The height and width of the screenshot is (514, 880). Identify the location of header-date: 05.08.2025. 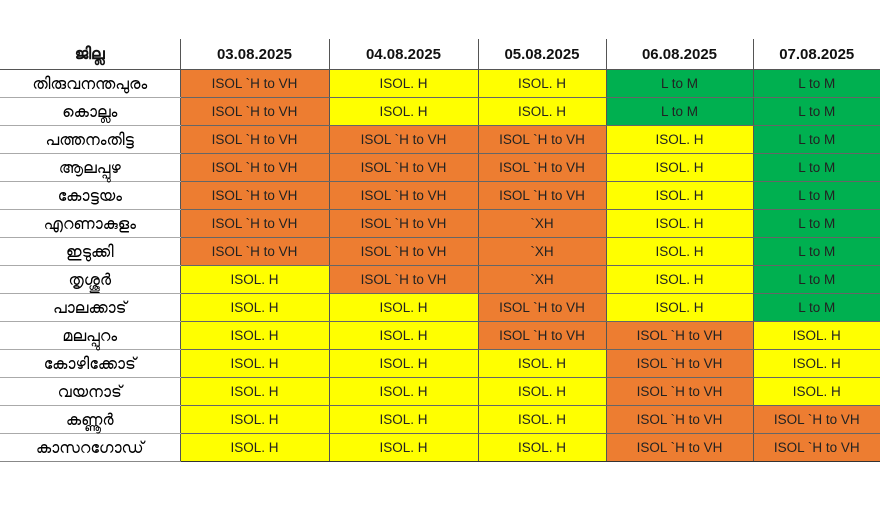
(541, 54).